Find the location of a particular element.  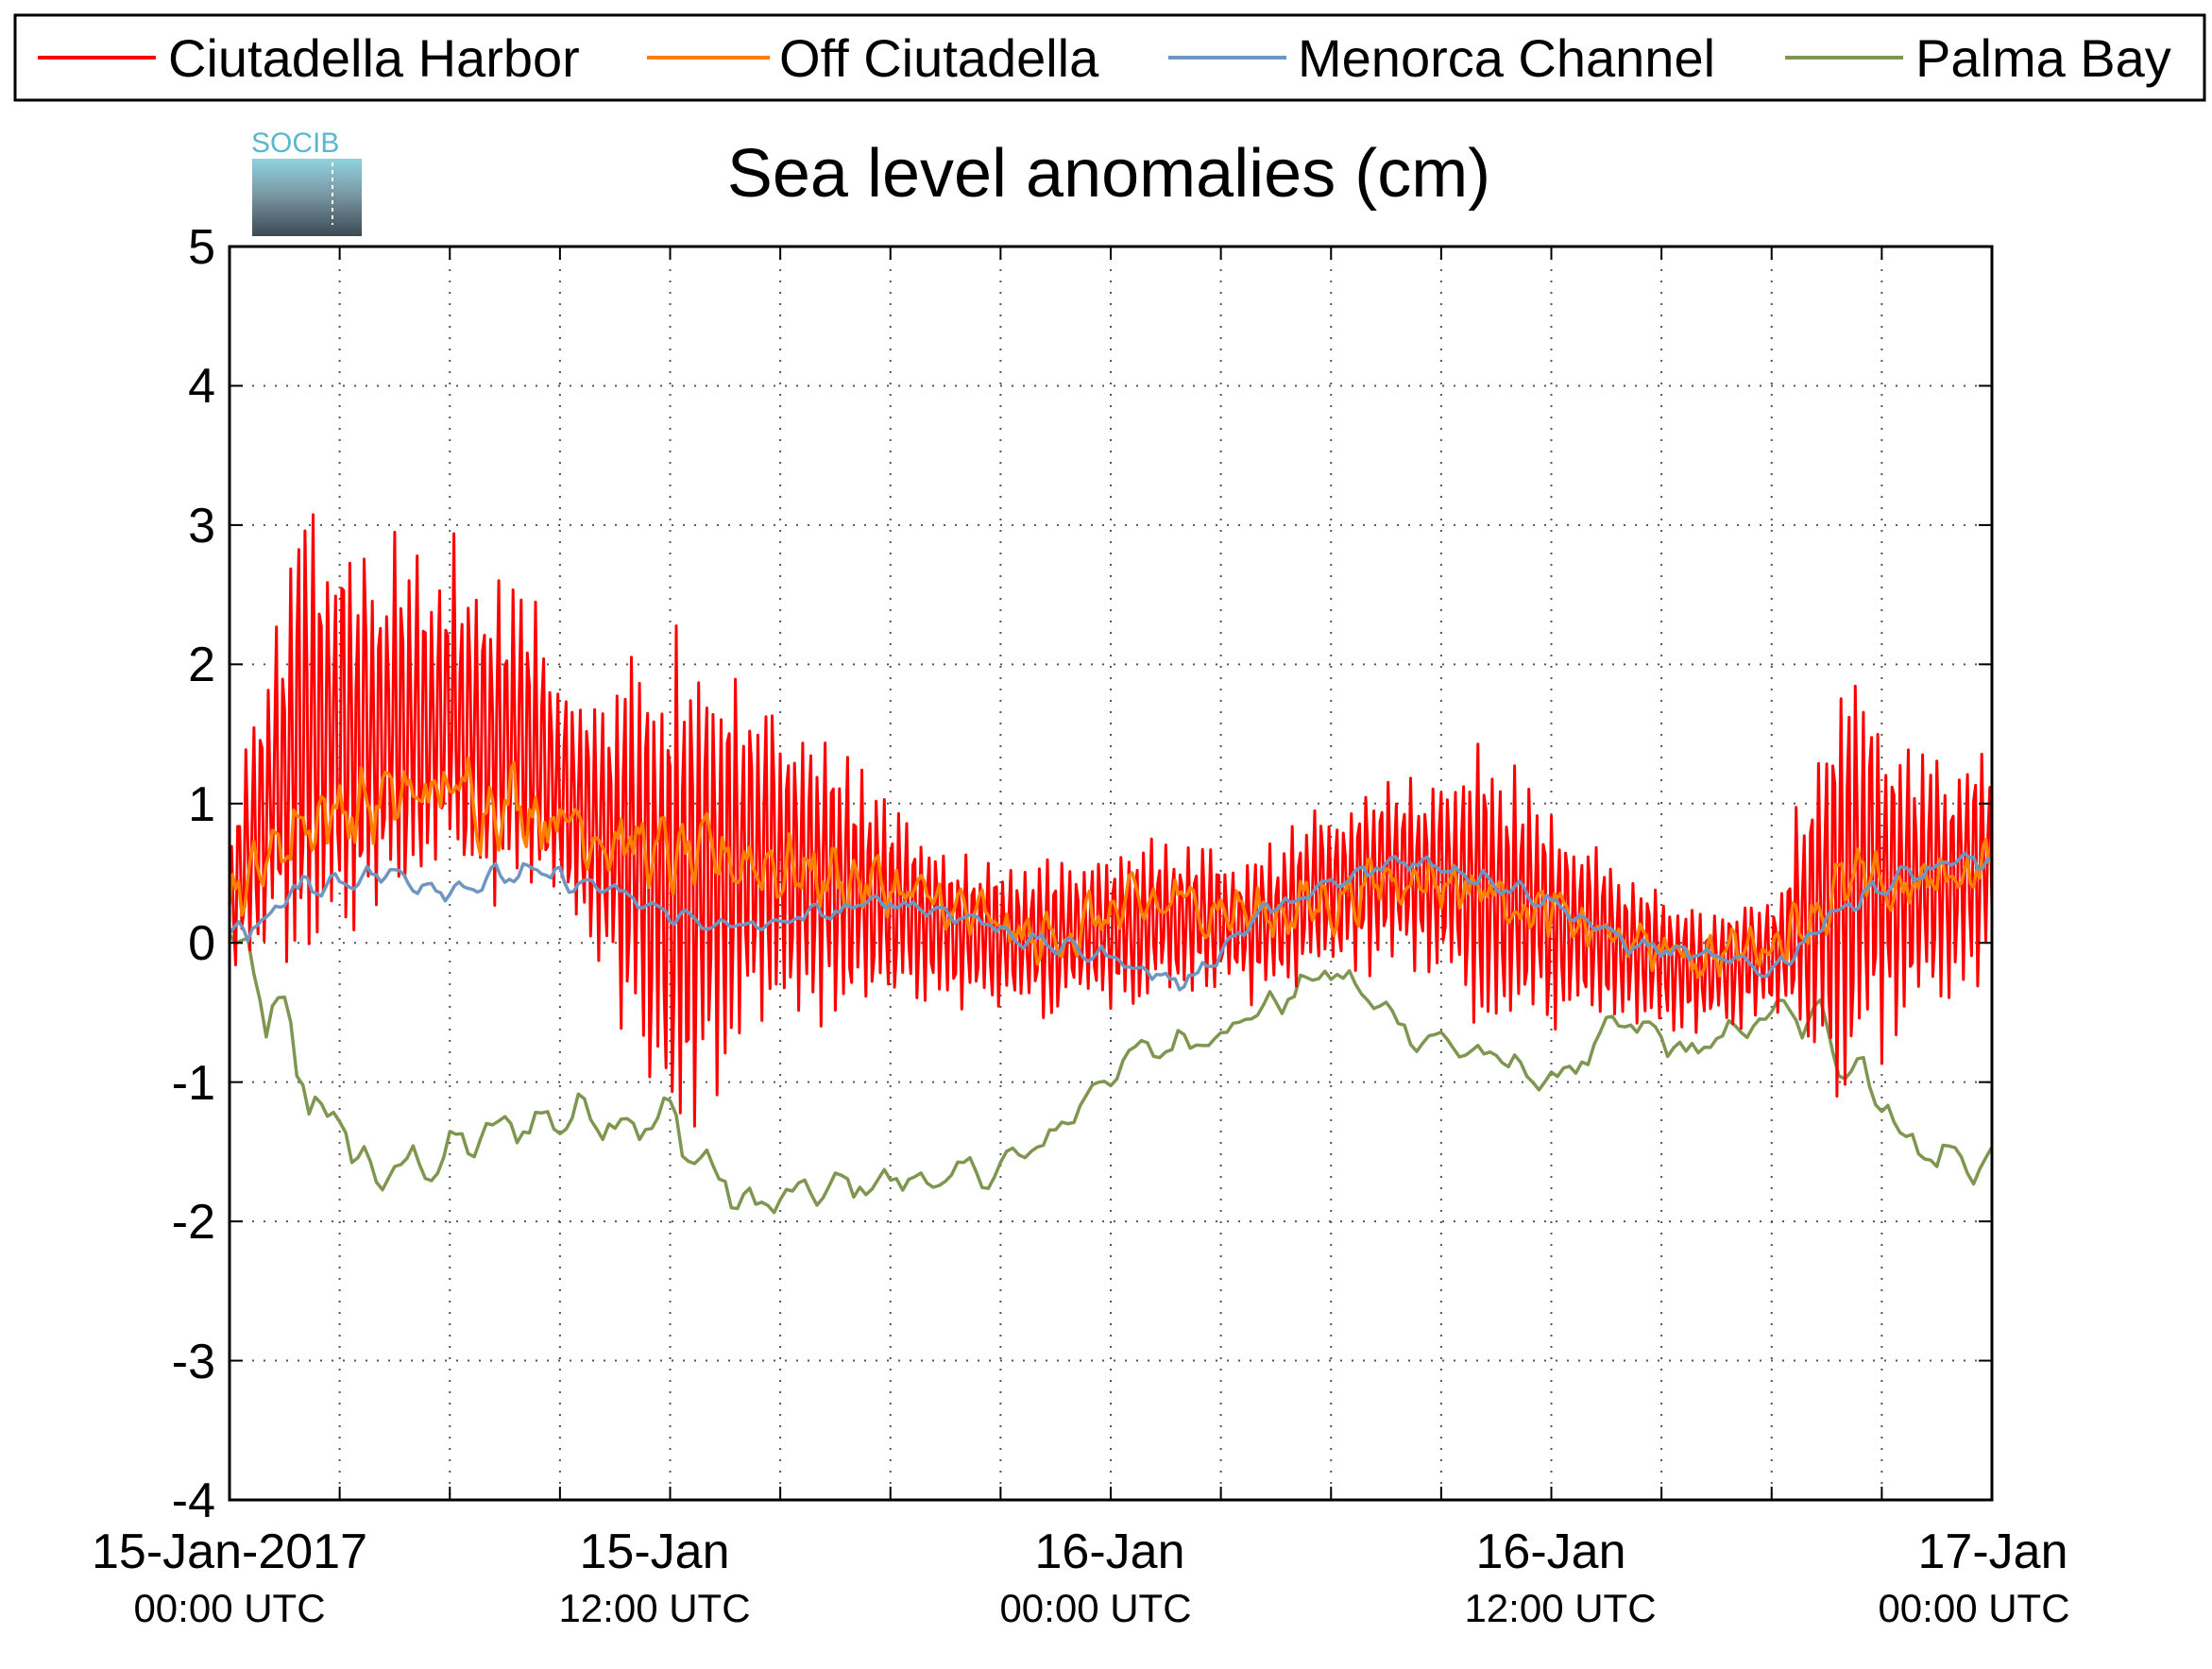

socib-logo-text: SOCIB is located at coordinates (295, 144).